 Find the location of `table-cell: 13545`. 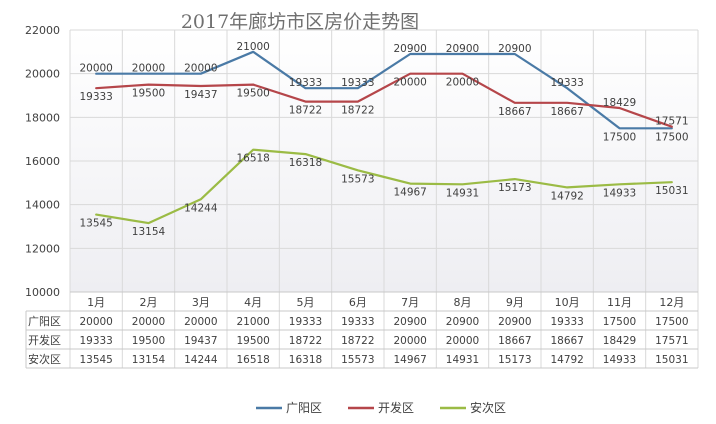

table-cell: 13545 is located at coordinates (95, 360).